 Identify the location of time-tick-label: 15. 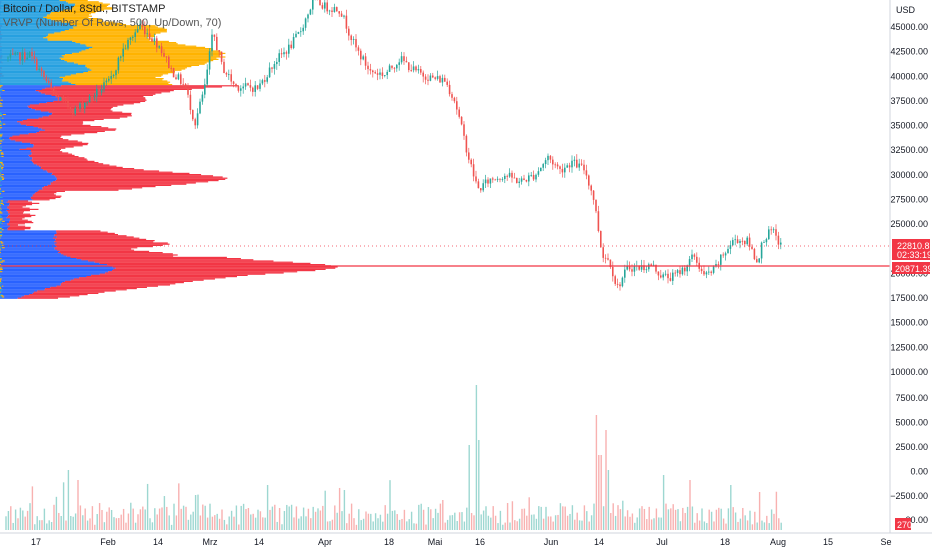
(828, 542).